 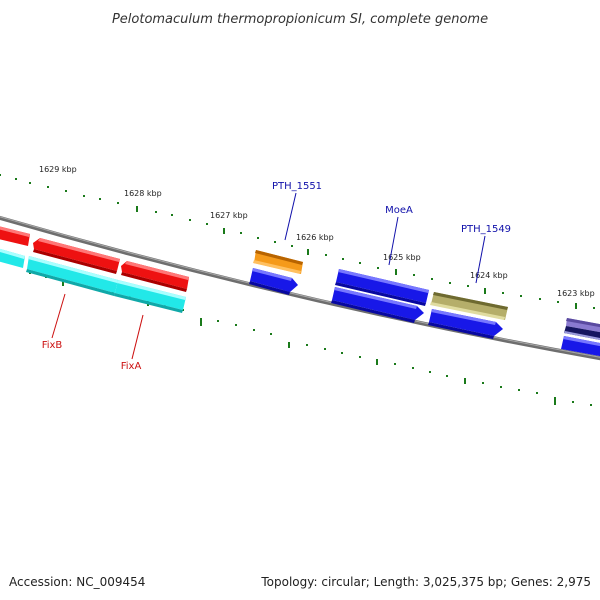 I want to click on tick-label-1626: 1626 kbp, so click(x=315, y=237).